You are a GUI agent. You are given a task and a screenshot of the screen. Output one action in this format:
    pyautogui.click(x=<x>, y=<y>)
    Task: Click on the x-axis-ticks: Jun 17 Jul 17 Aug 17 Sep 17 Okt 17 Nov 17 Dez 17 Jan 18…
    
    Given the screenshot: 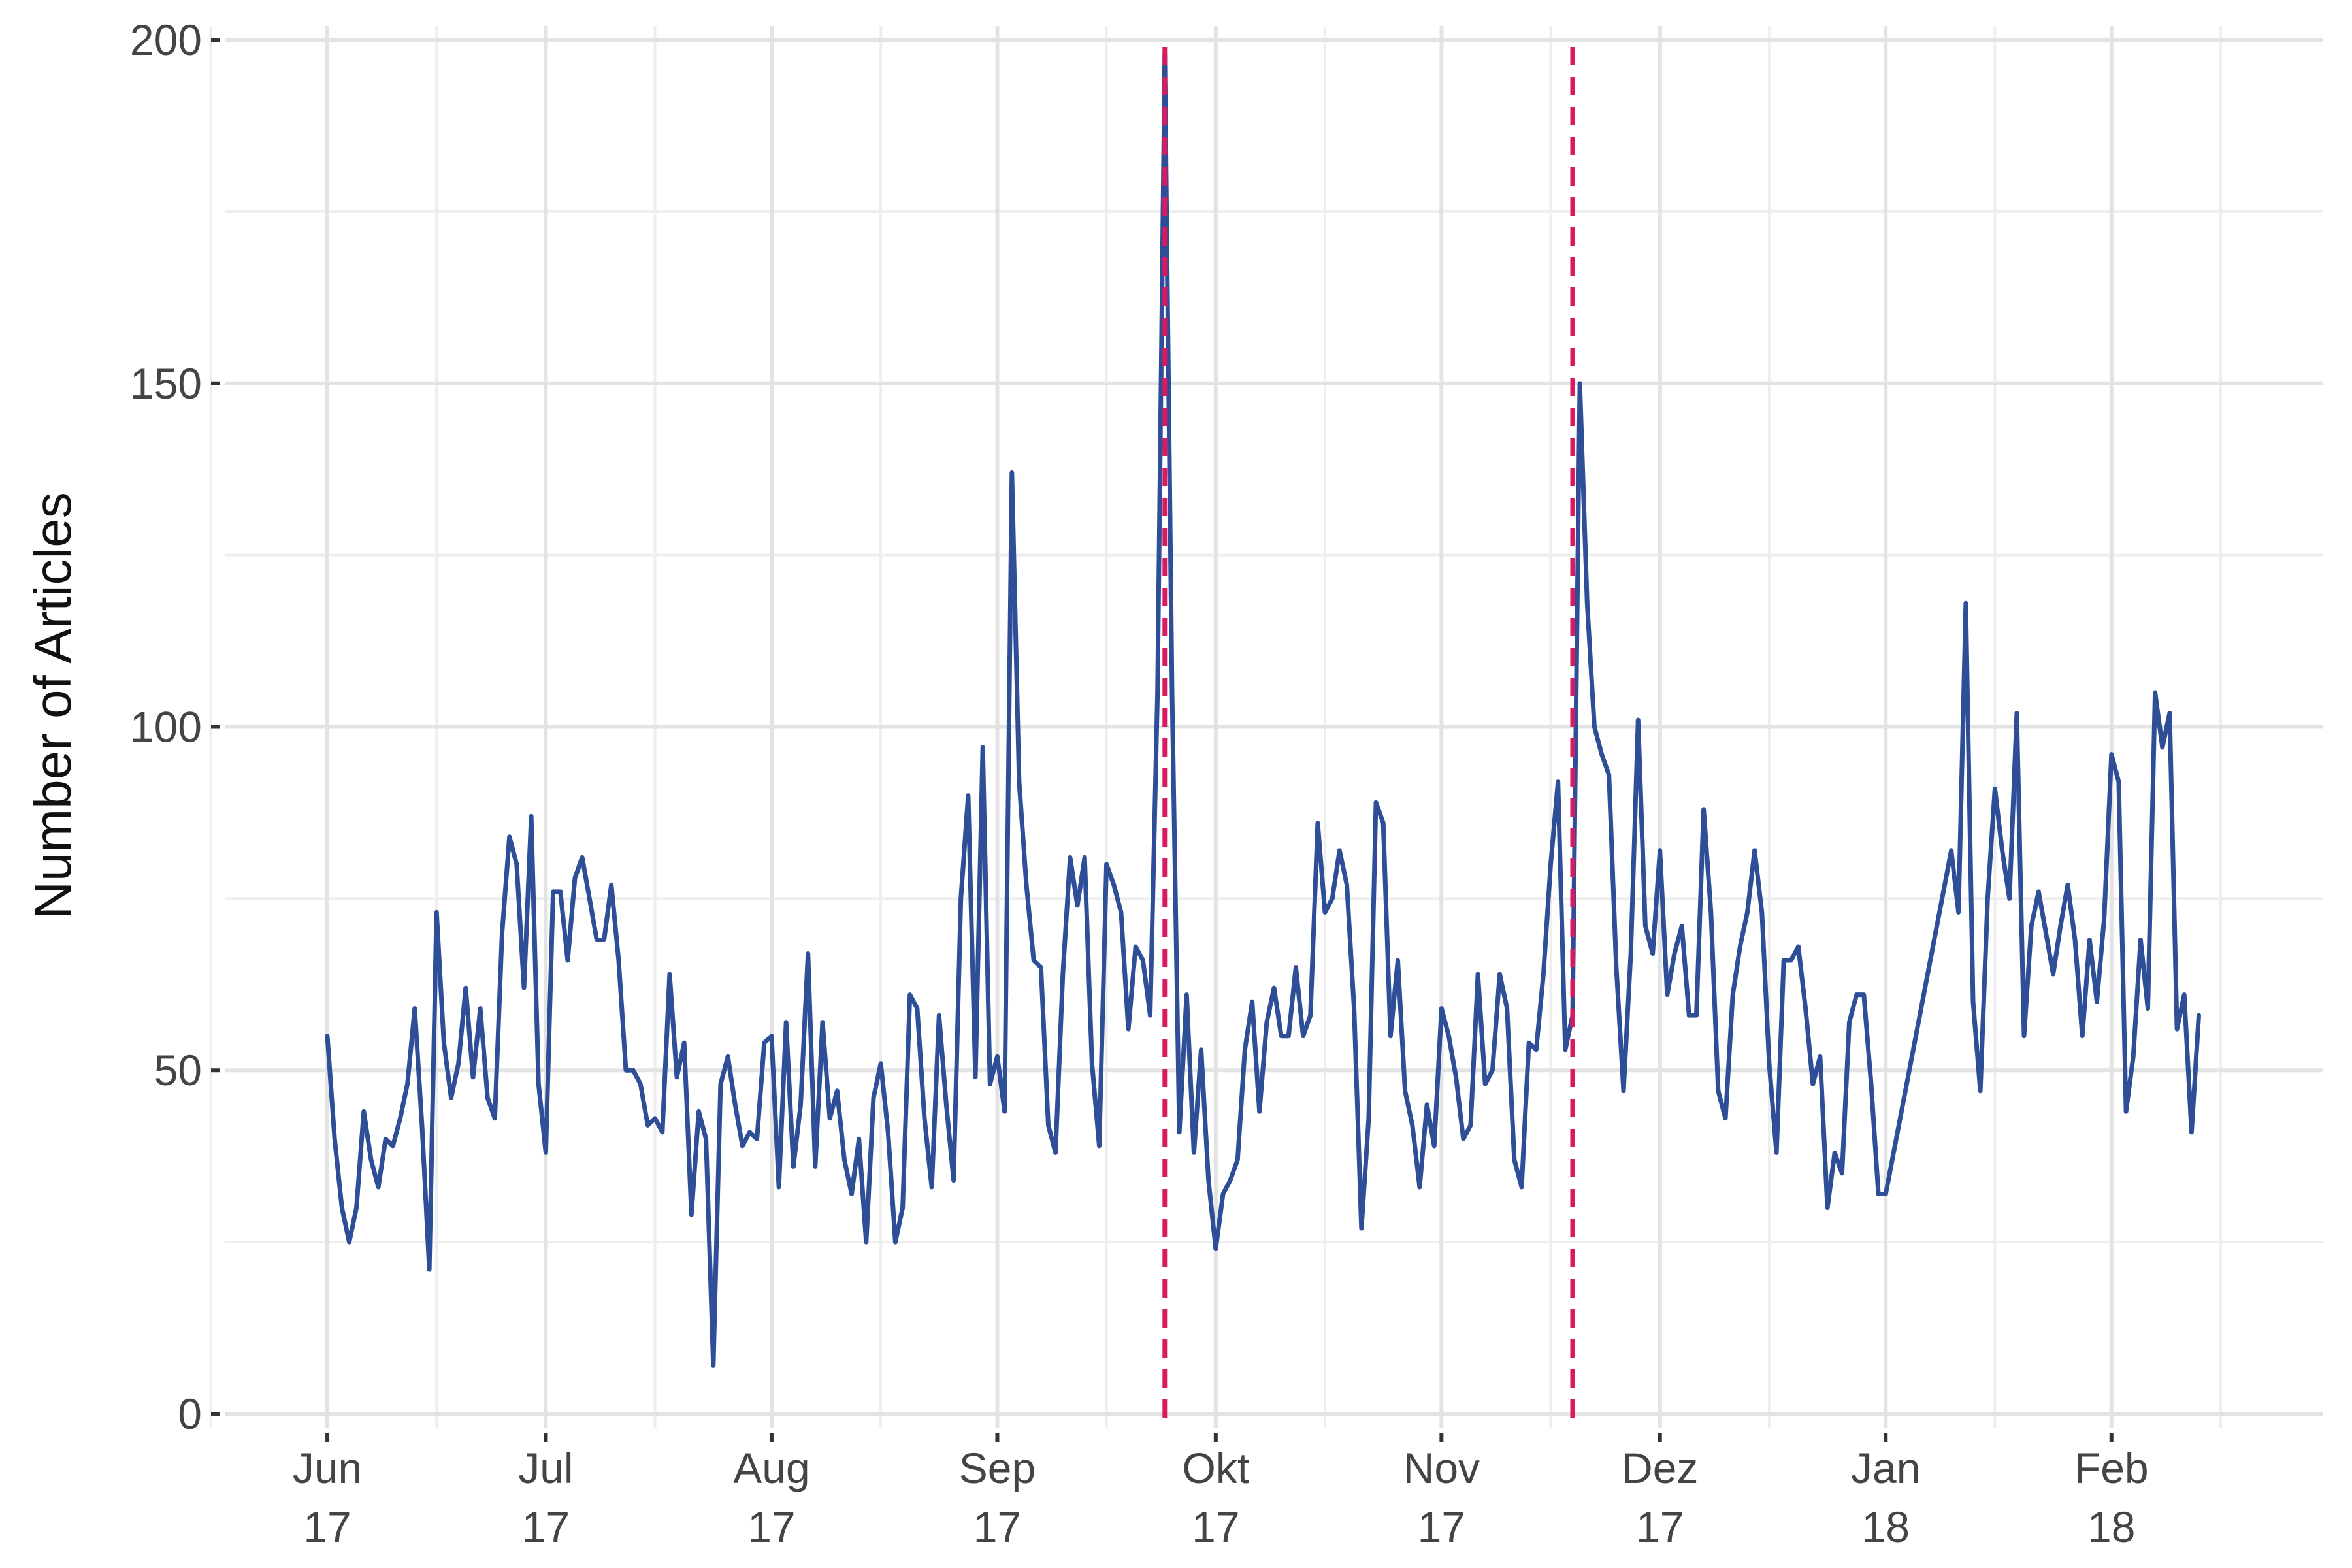 What is the action you would take?
    pyautogui.click(x=1221, y=1492)
    